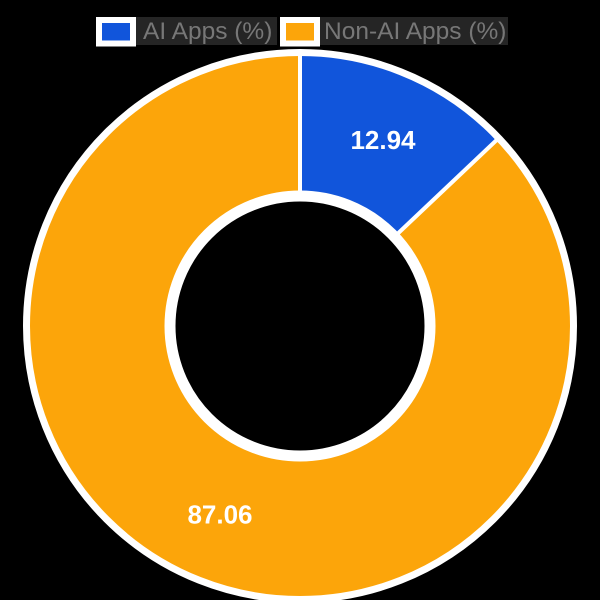  What do you see at coordinates (415, 31) in the screenshot?
I see `svg-text: Non-AI Apps (%)` at bounding box center [415, 31].